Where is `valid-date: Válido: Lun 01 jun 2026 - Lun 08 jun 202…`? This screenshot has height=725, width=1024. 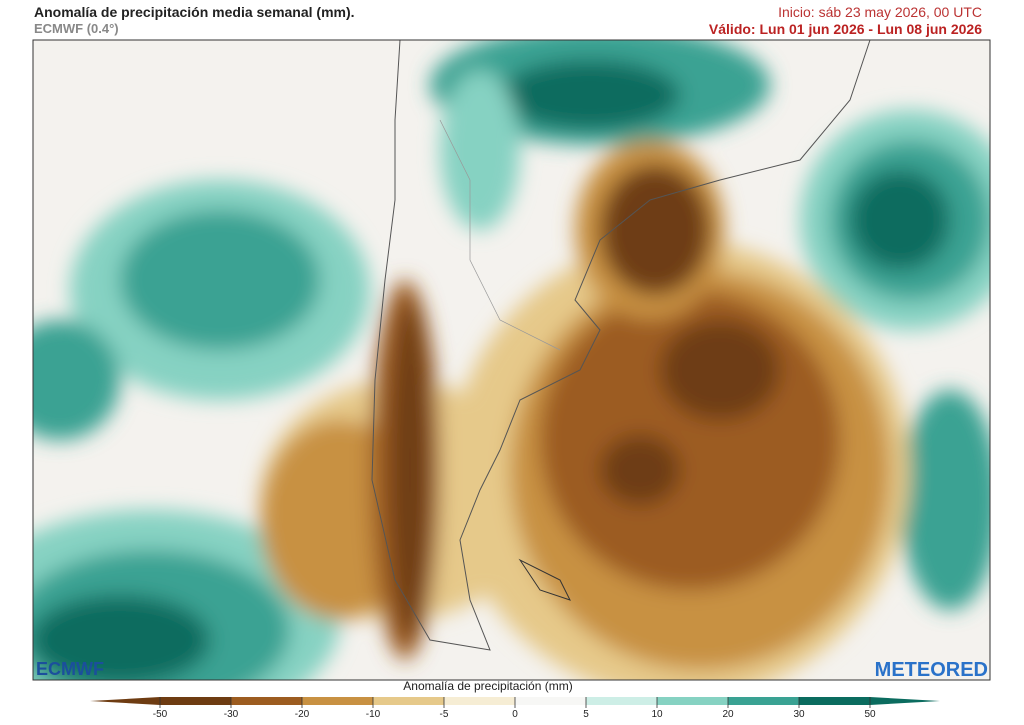 valid-date: Válido: Lun 01 jun 2026 - Lun 08 jun 202… is located at coordinates (845, 29).